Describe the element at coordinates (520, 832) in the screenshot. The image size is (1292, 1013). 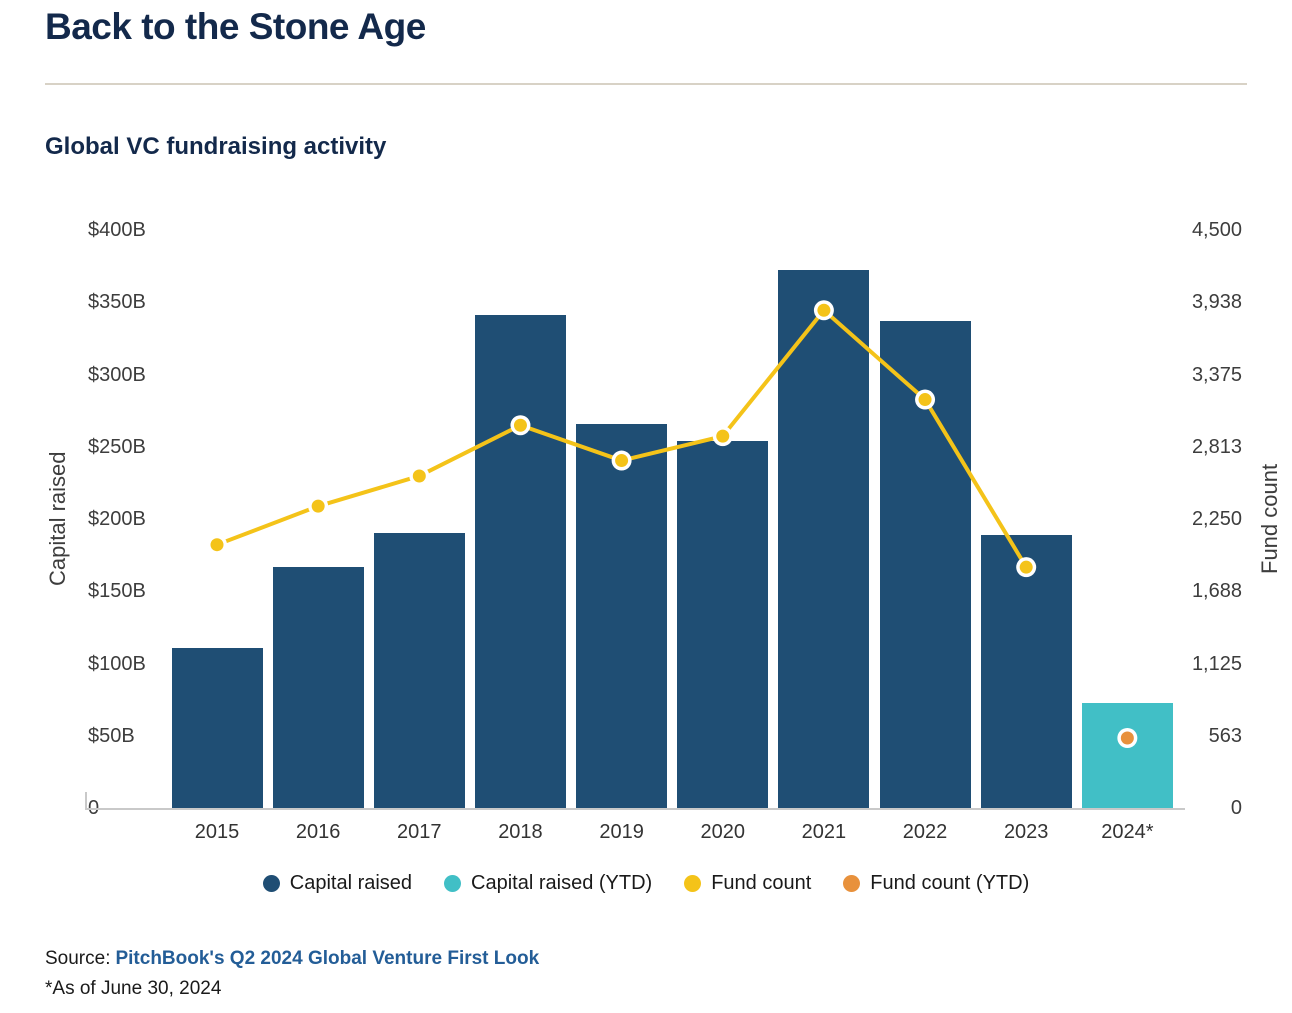
I see `x-axis-label: 2018` at that location.